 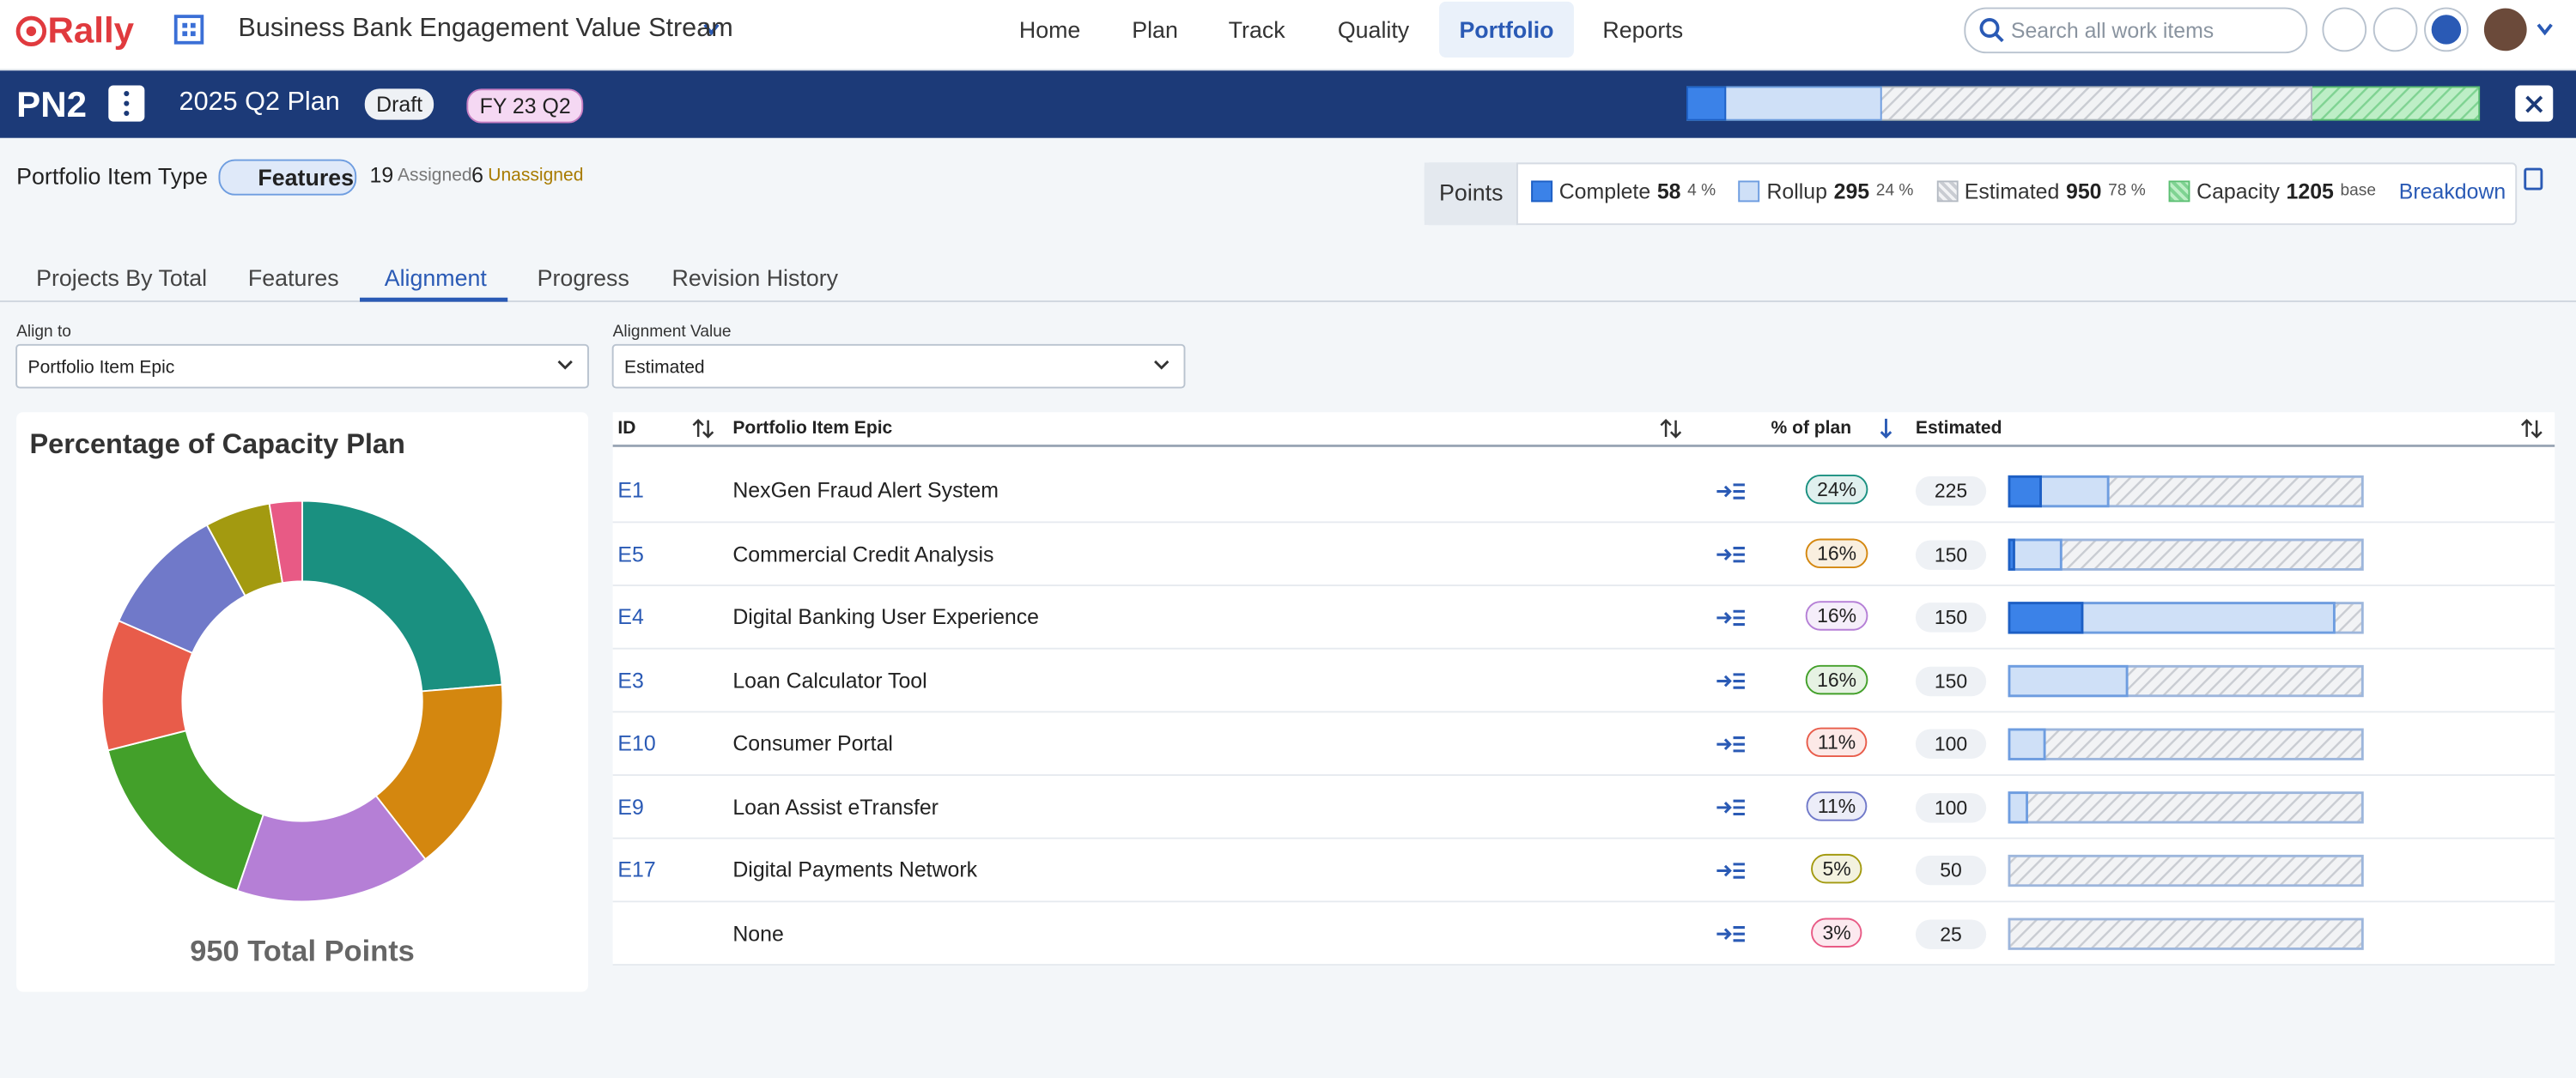 What do you see at coordinates (630, 807) in the screenshot?
I see `row-id: E9` at bounding box center [630, 807].